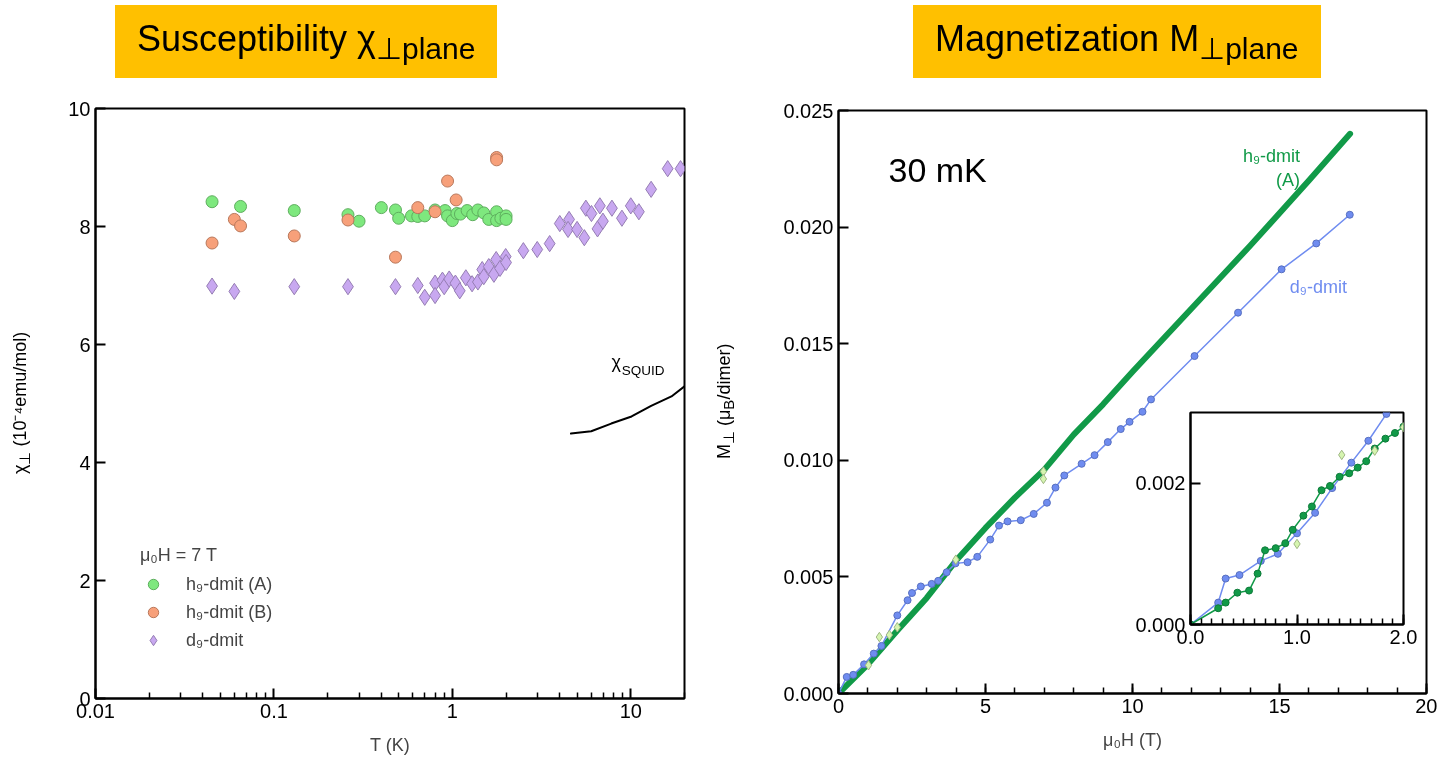 Image resolution: width=1437 pixels, height=773 pixels. Describe the element at coordinates (985, 705) in the screenshot. I see `x-tick-label: 5` at that location.